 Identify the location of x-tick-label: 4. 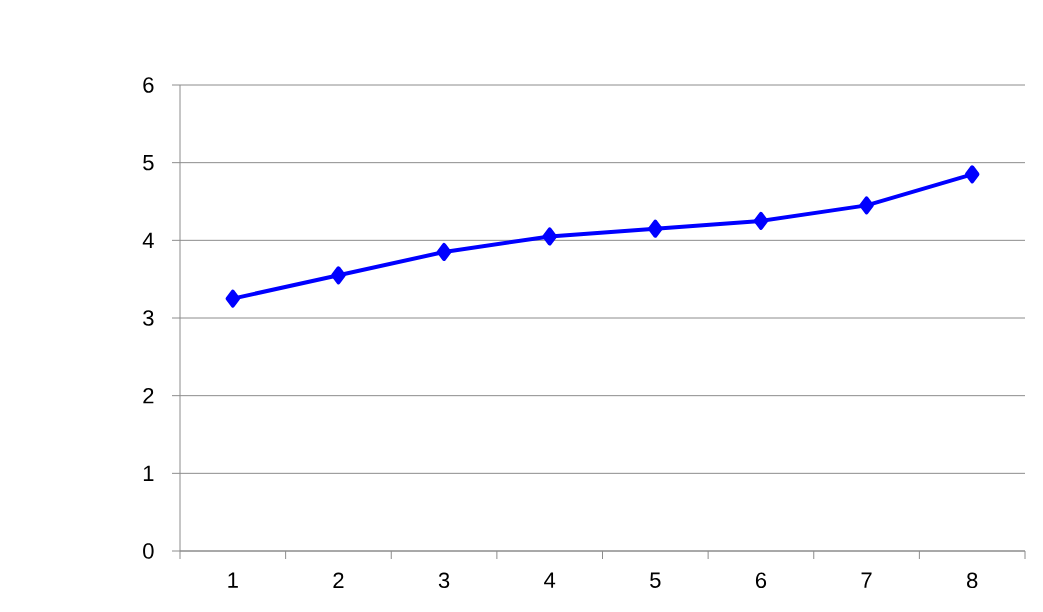
(550, 580).